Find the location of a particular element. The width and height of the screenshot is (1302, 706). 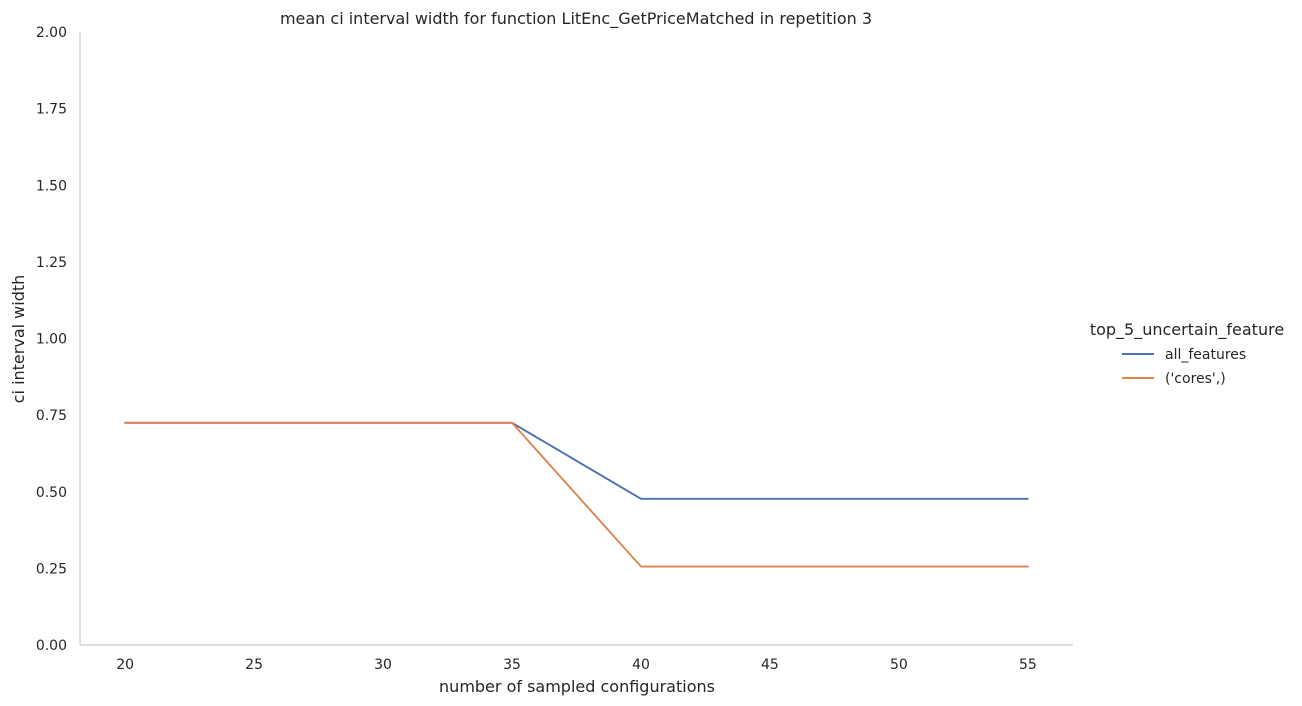

y-tick-label: 0.00 is located at coordinates (51, 646).